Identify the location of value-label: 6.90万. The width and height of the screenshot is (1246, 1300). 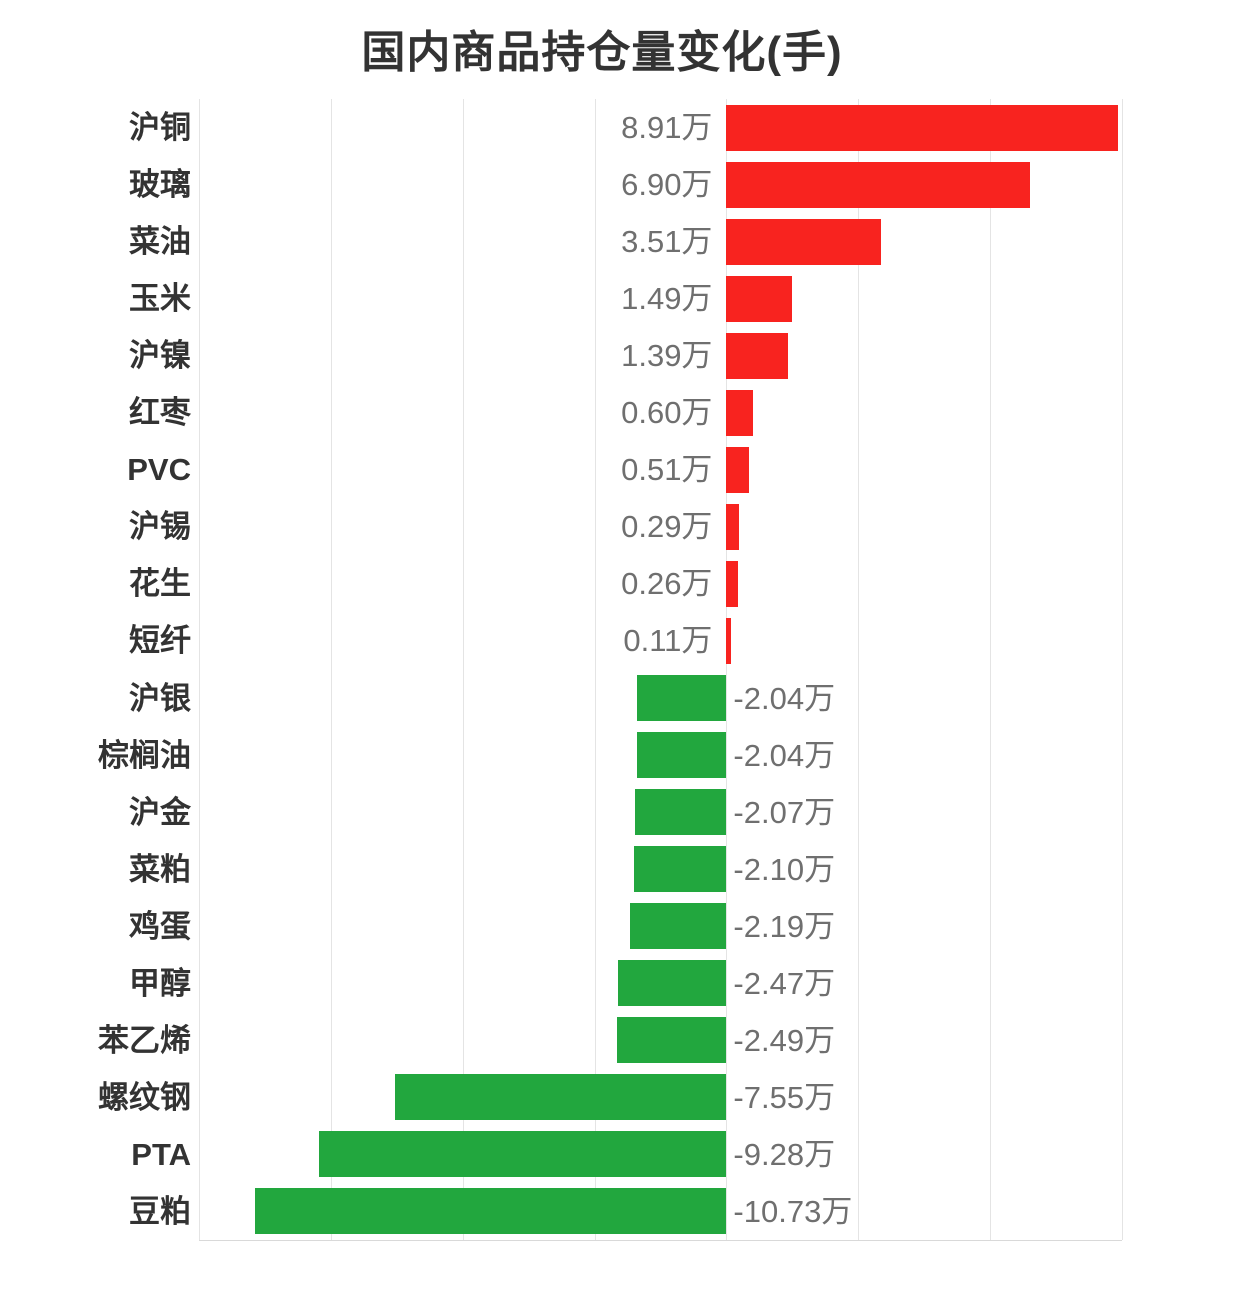
(667, 185).